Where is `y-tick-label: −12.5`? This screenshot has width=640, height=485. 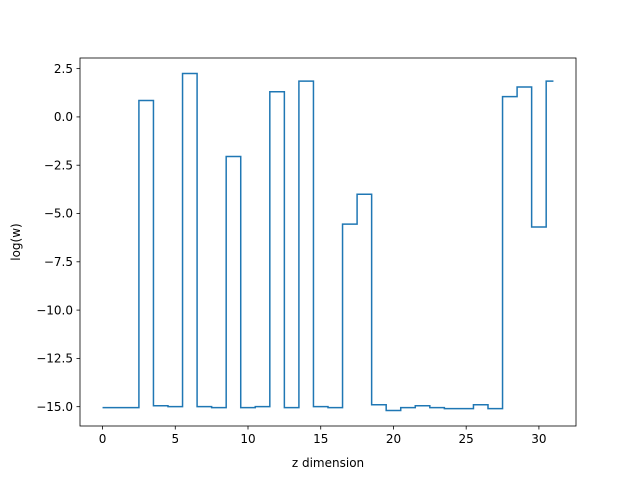 y-tick-label: −12.5 is located at coordinates (54, 359).